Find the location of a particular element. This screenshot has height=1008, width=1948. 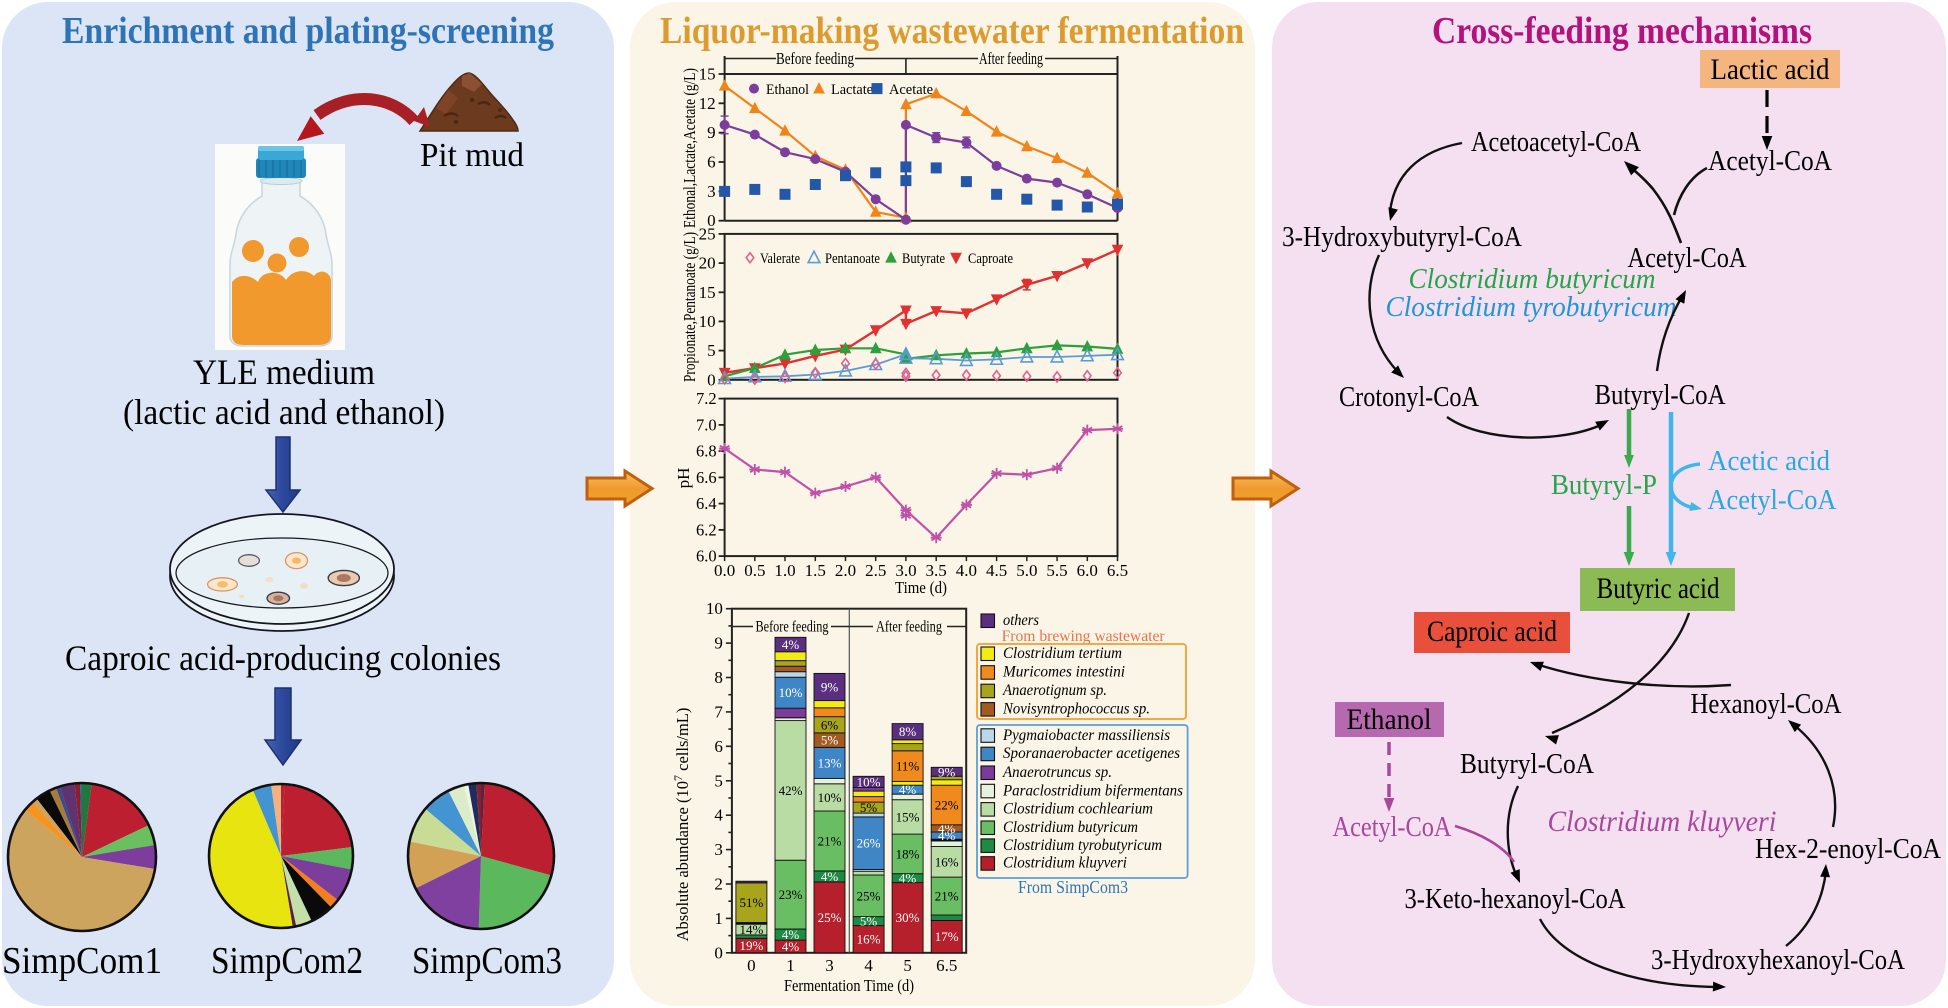

svg-text: 3 is located at coordinates (718, 849).